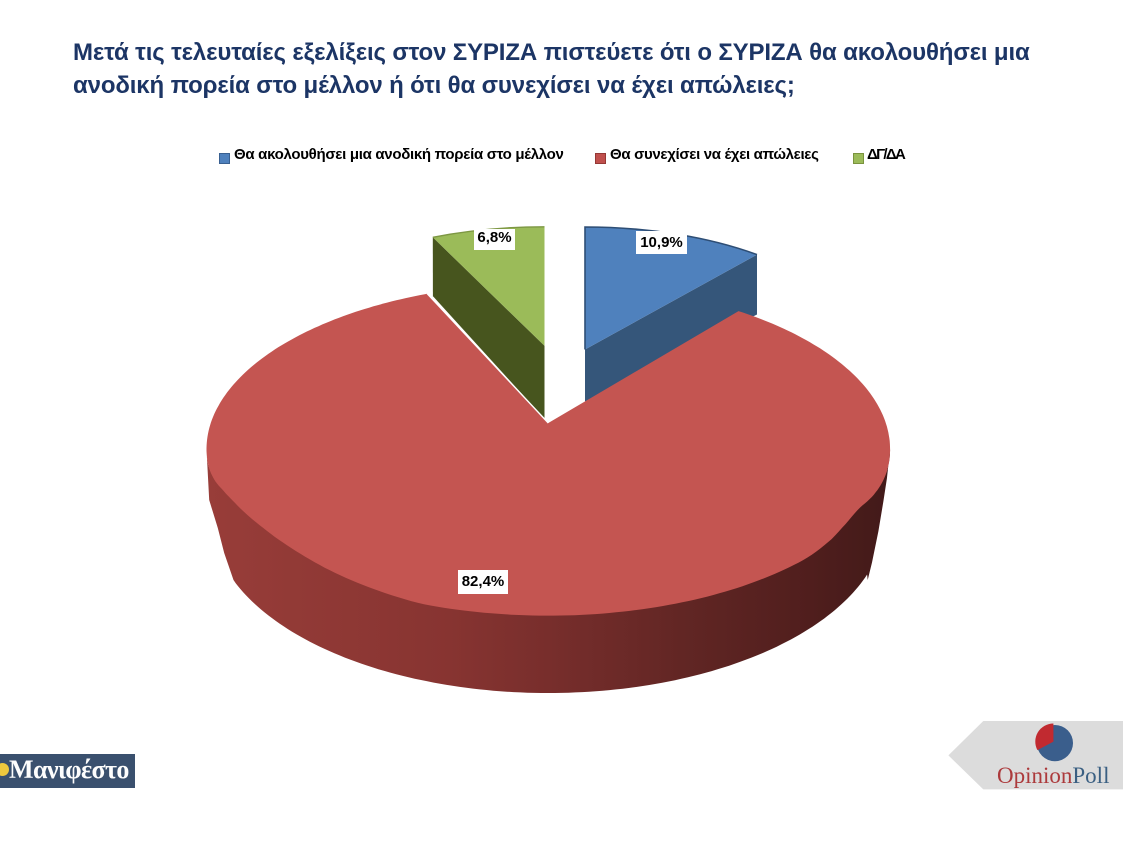 Image resolution: width=1123 pixels, height=843 pixels. Describe the element at coordinates (1053, 775) in the screenshot. I see `svg-text: OpinionPoll` at that location.